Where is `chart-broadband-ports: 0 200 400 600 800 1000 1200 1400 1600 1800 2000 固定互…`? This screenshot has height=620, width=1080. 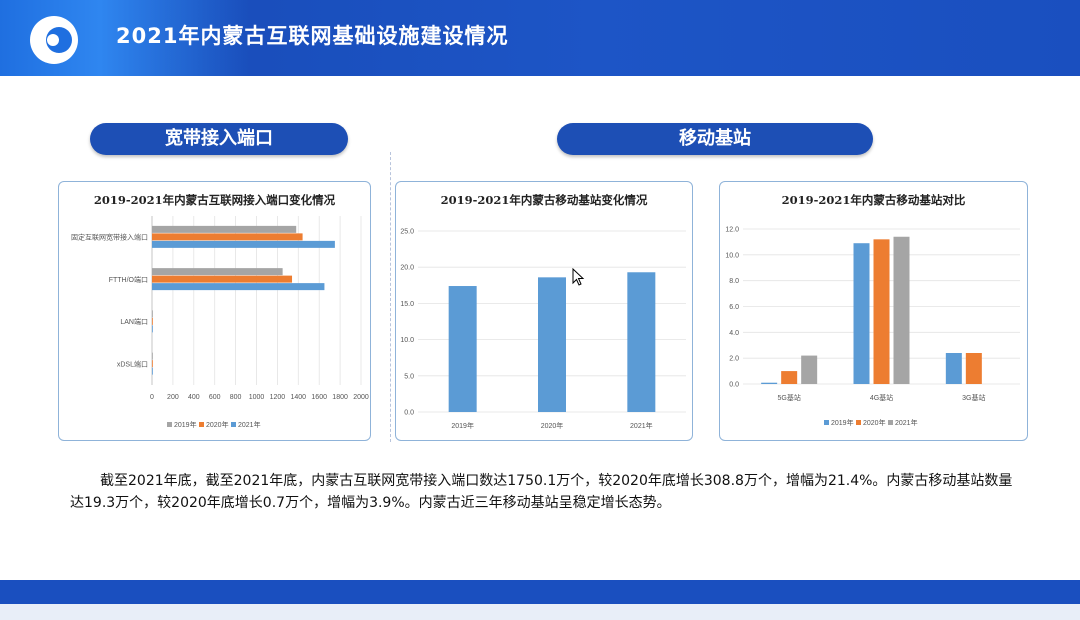
chart-broadband-ports: 0 200 400 600 800 1000 1200 1400 1600 1800 2000 固定互… is located at coordinates (220, 322).